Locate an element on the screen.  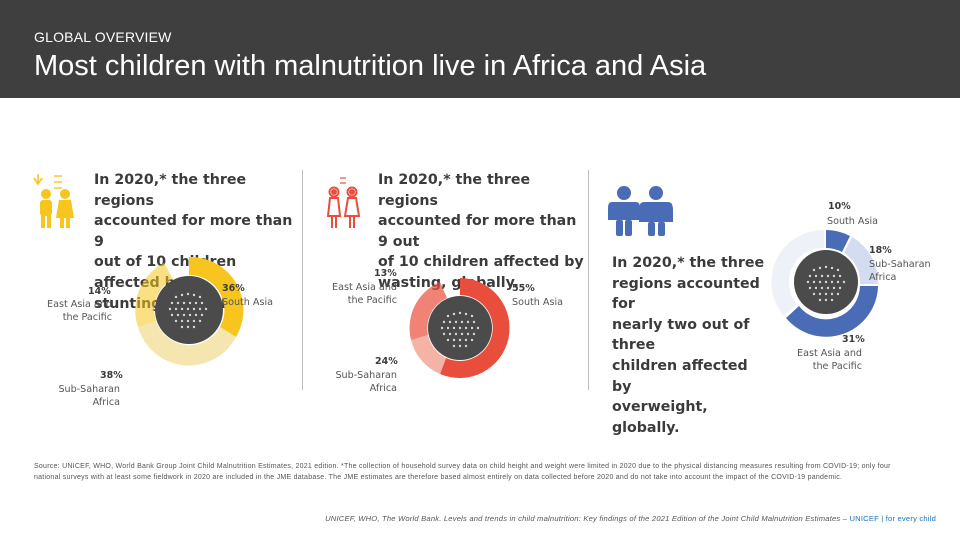
pct-east-asia-overweight: 31% is located at coordinates (853, 339).